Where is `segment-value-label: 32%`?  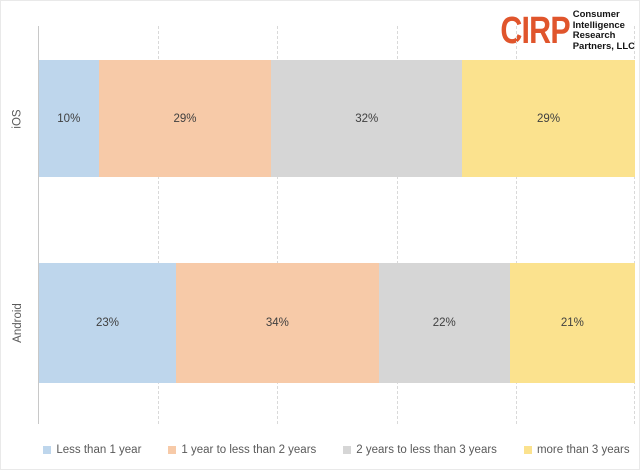
segment-value-label: 32% is located at coordinates (367, 118).